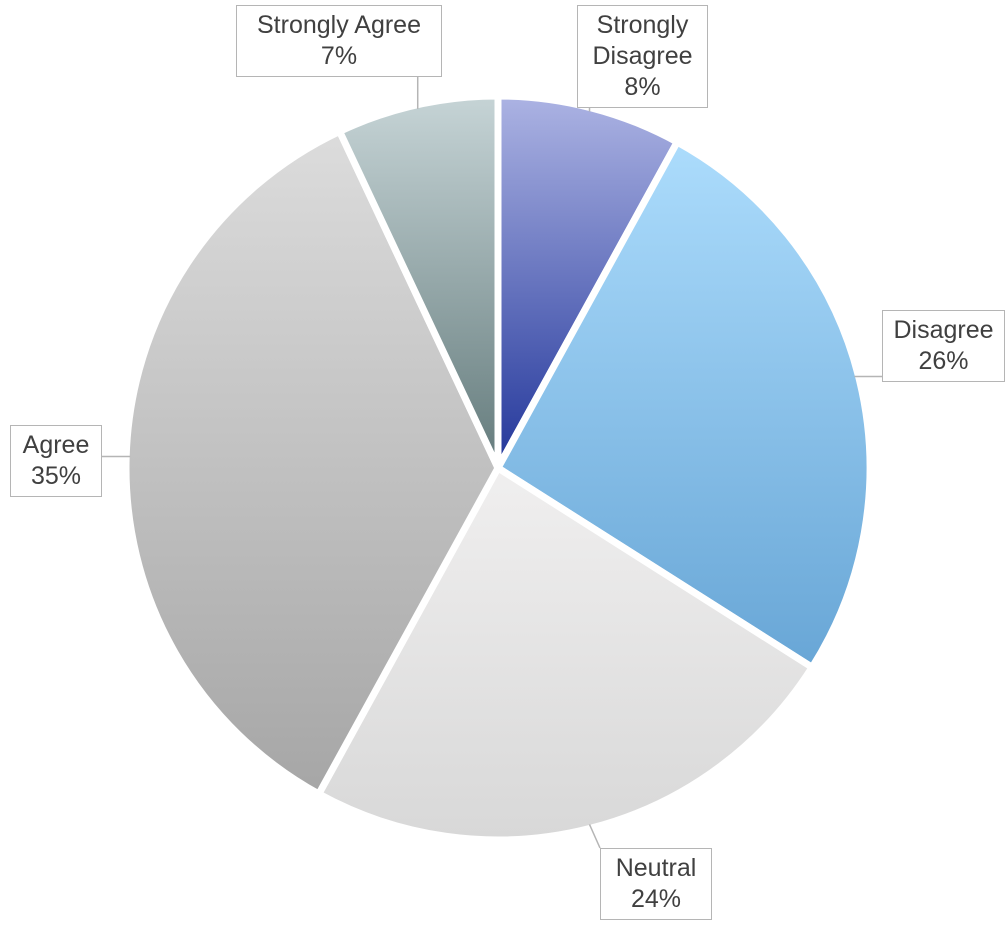  I want to click on label-value: 8%, so click(642, 87).